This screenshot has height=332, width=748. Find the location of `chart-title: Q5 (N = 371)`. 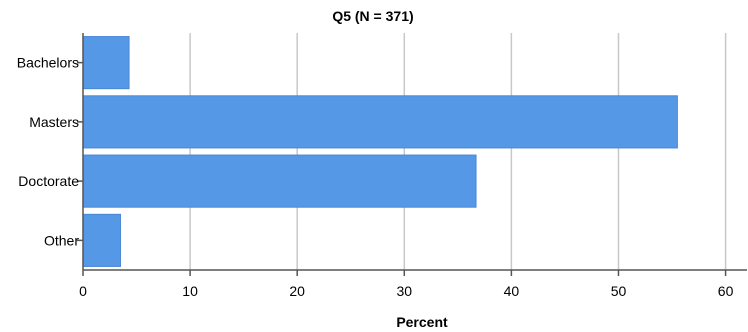

chart-title: Q5 (N = 371) is located at coordinates (372, 16).